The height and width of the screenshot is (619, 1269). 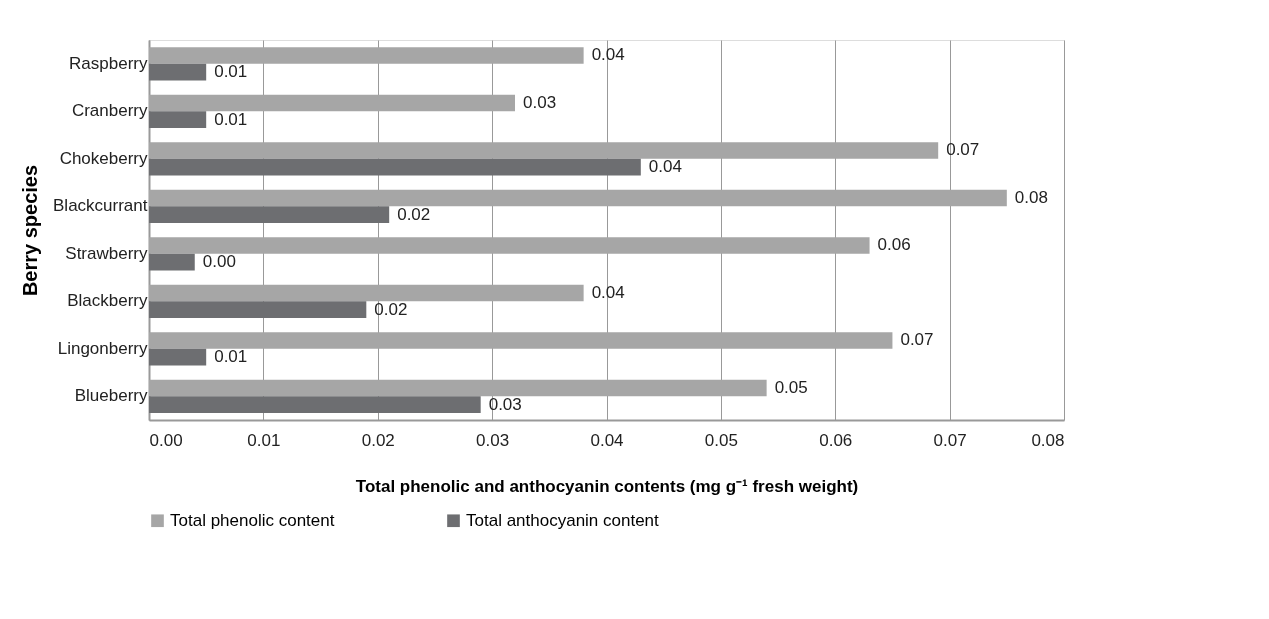 I want to click on y-tick-label: Blackcurrant, so click(x=100, y=206).